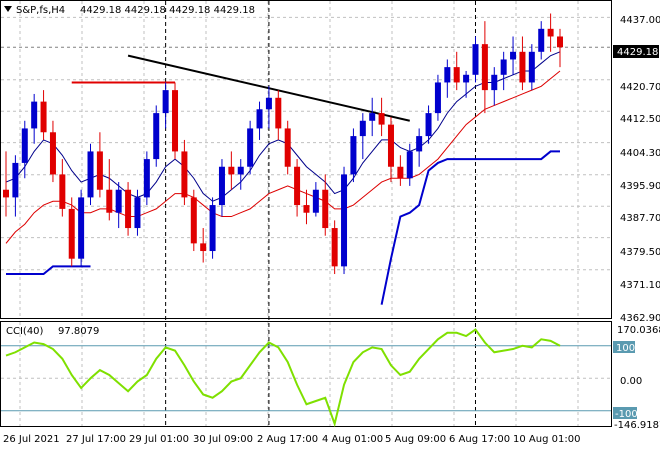  I want to click on time-label: 26 Jul 2021, so click(31, 439).